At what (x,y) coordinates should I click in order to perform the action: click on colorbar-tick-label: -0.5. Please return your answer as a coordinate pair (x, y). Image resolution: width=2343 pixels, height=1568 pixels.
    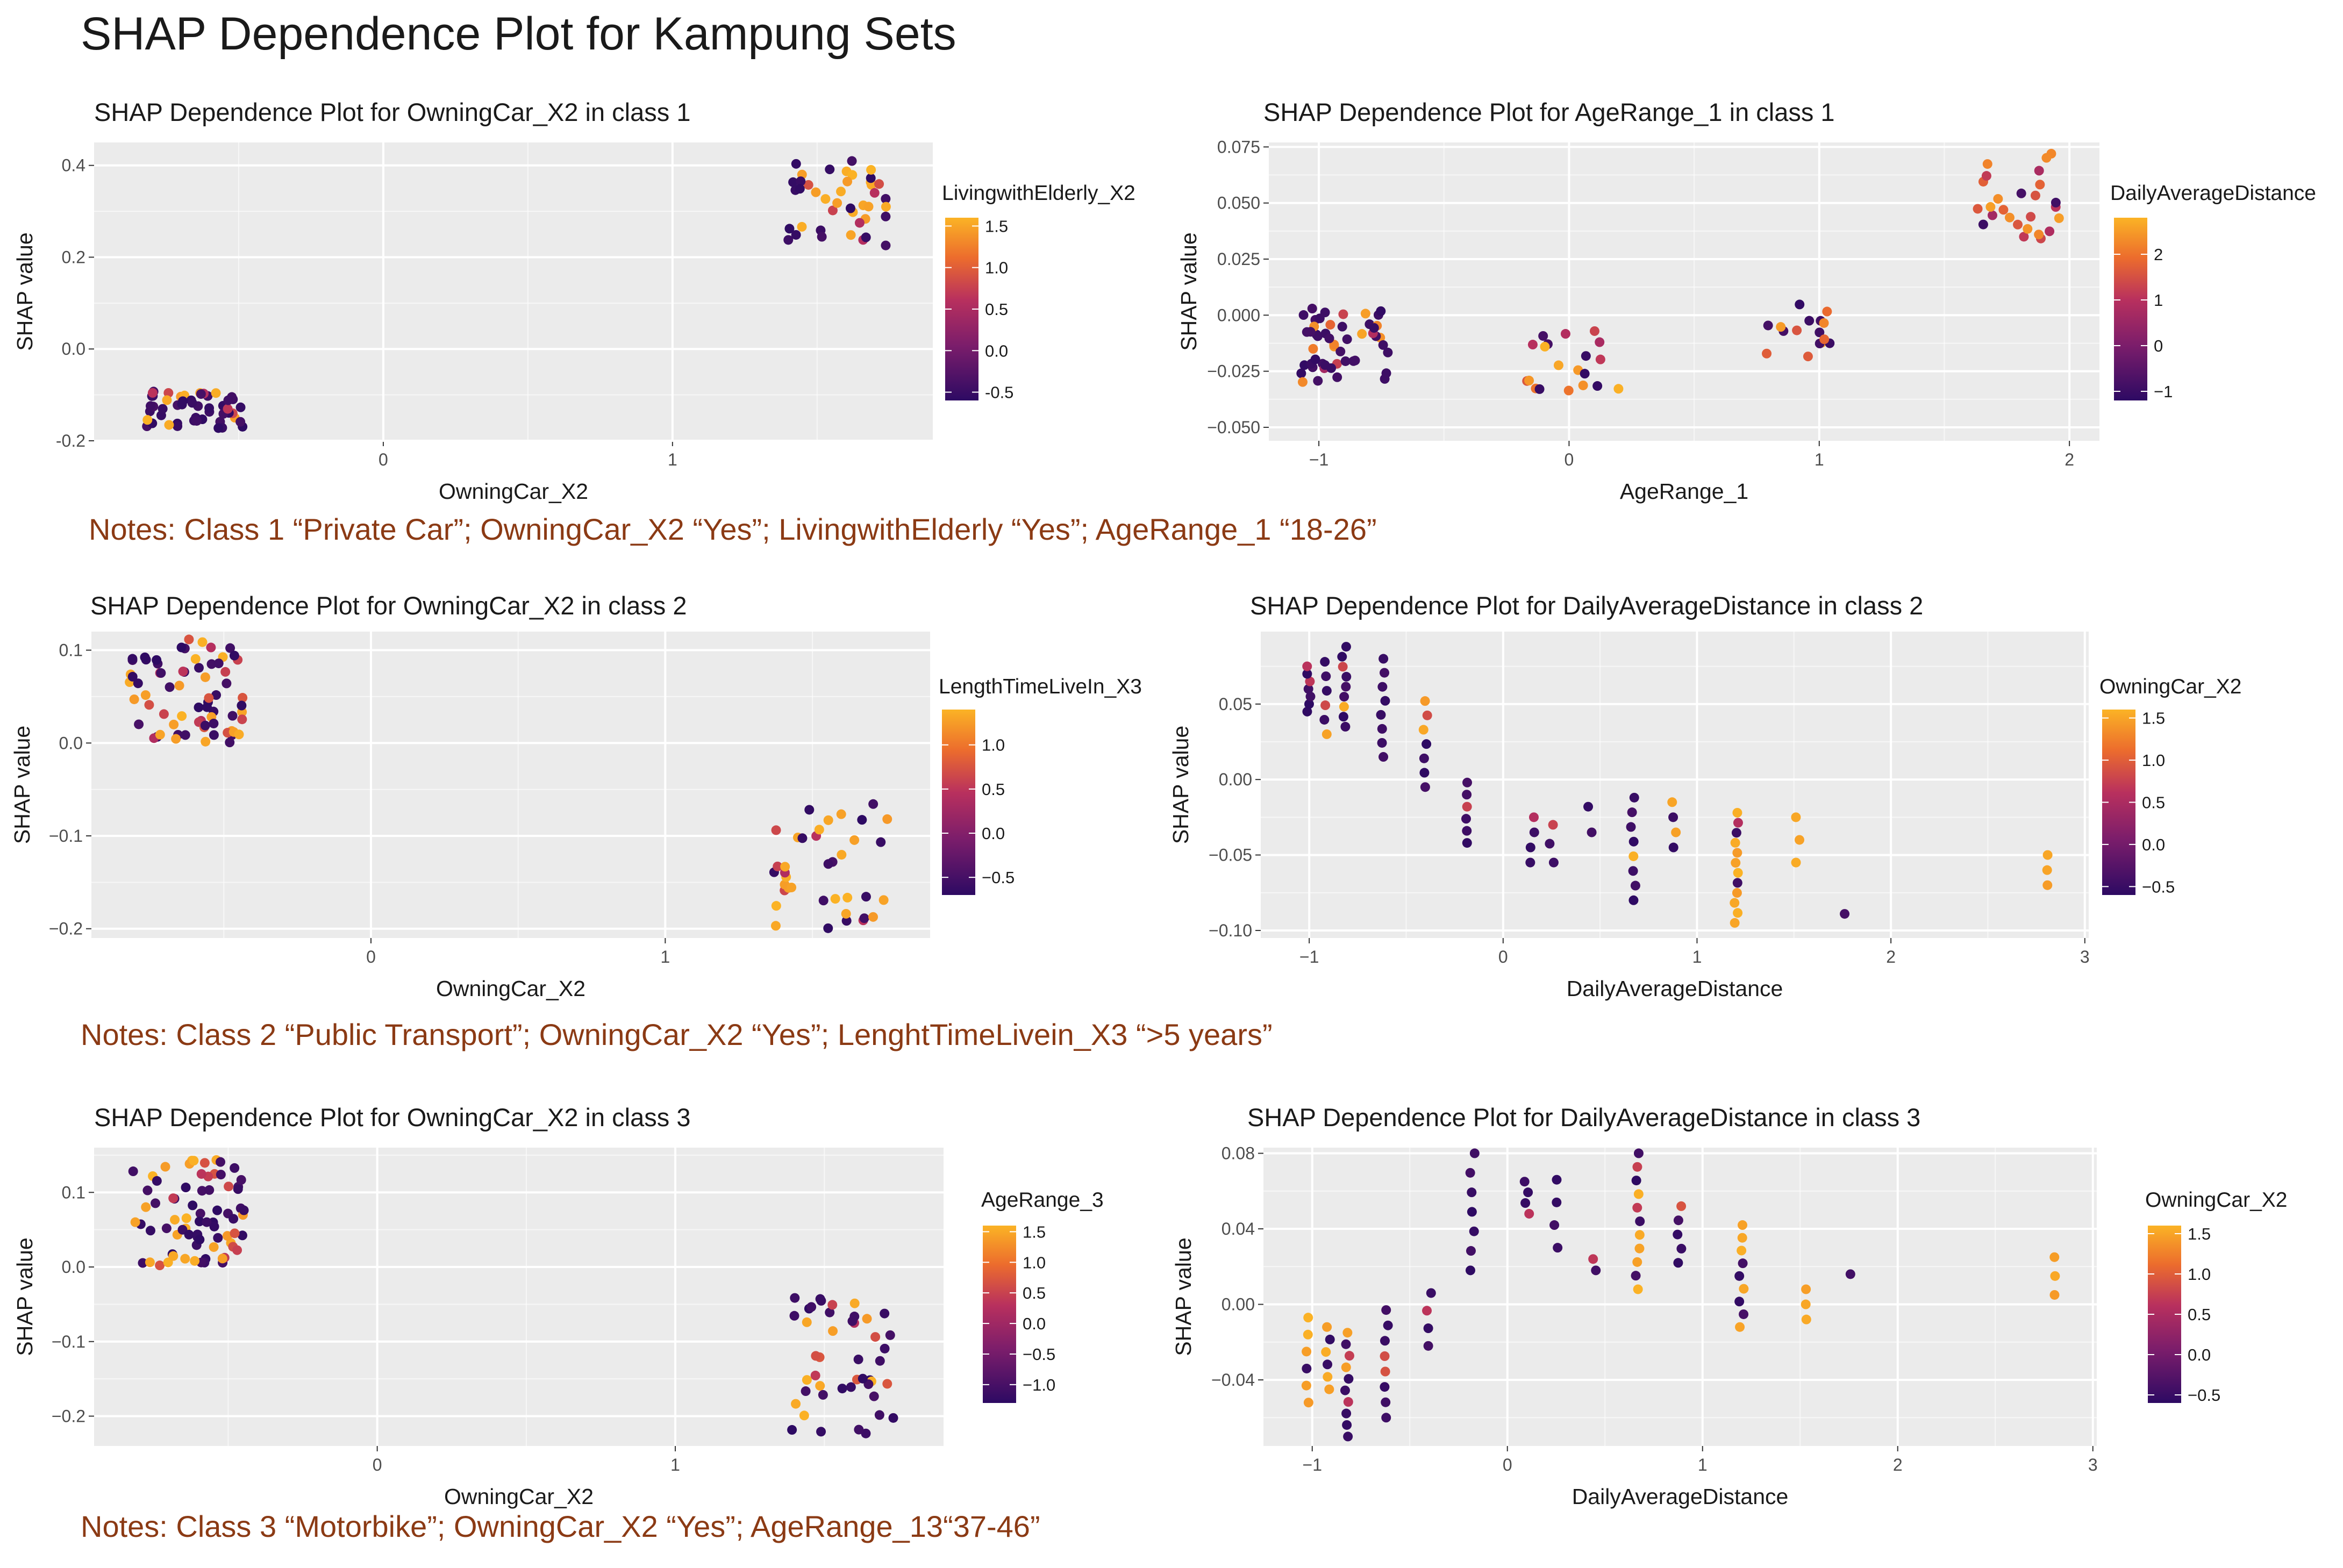
    Looking at the image, I should click on (999, 392).